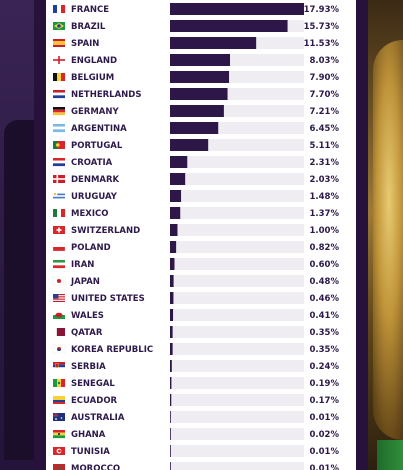 The height and width of the screenshot is (470, 403). I want to click on belgium-flag-icon, so click(59, 77).